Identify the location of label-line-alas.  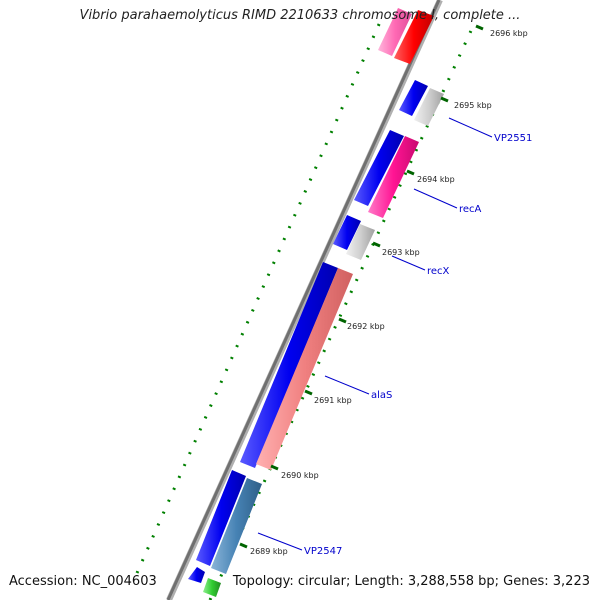
(347, 385).